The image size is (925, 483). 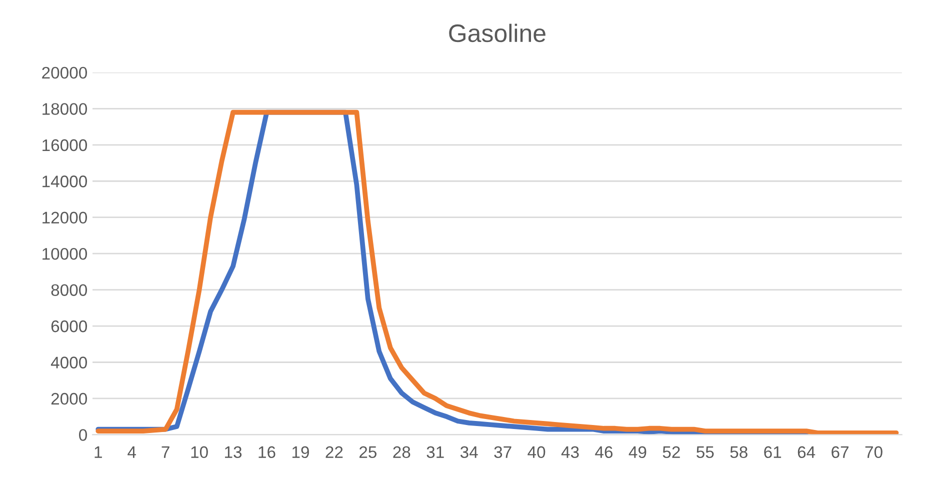 I want to click on x-tick-label: 16, so click(x=267, y=452).